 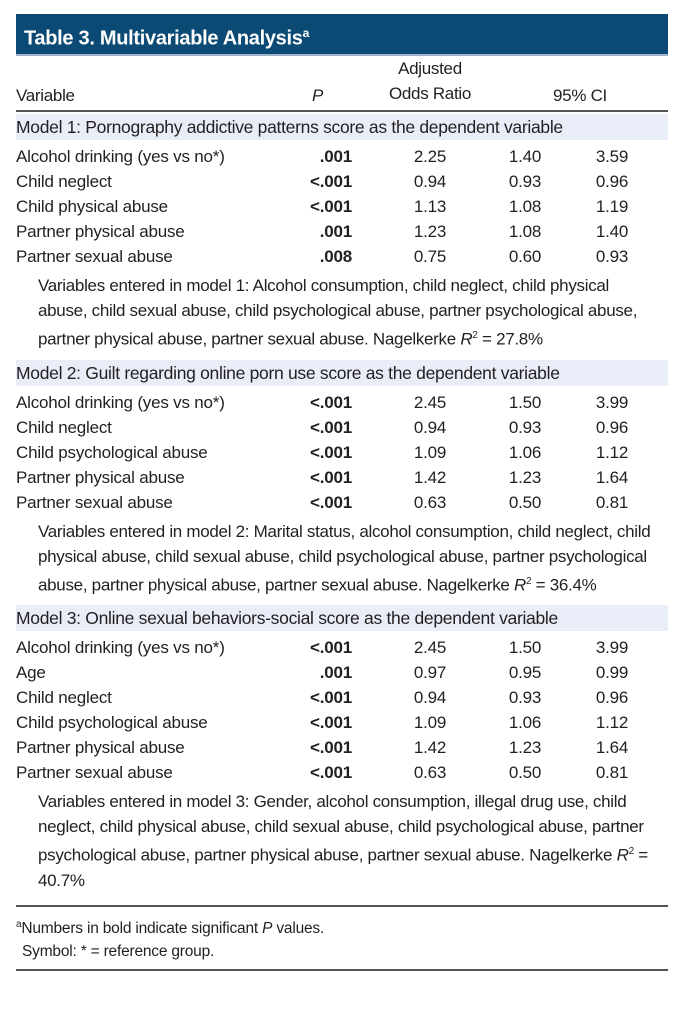 What do you see at coordinates (612, 673) in the screenshot?
I see `cell-ci-high: 0.99` at bounding box center [612, 673].